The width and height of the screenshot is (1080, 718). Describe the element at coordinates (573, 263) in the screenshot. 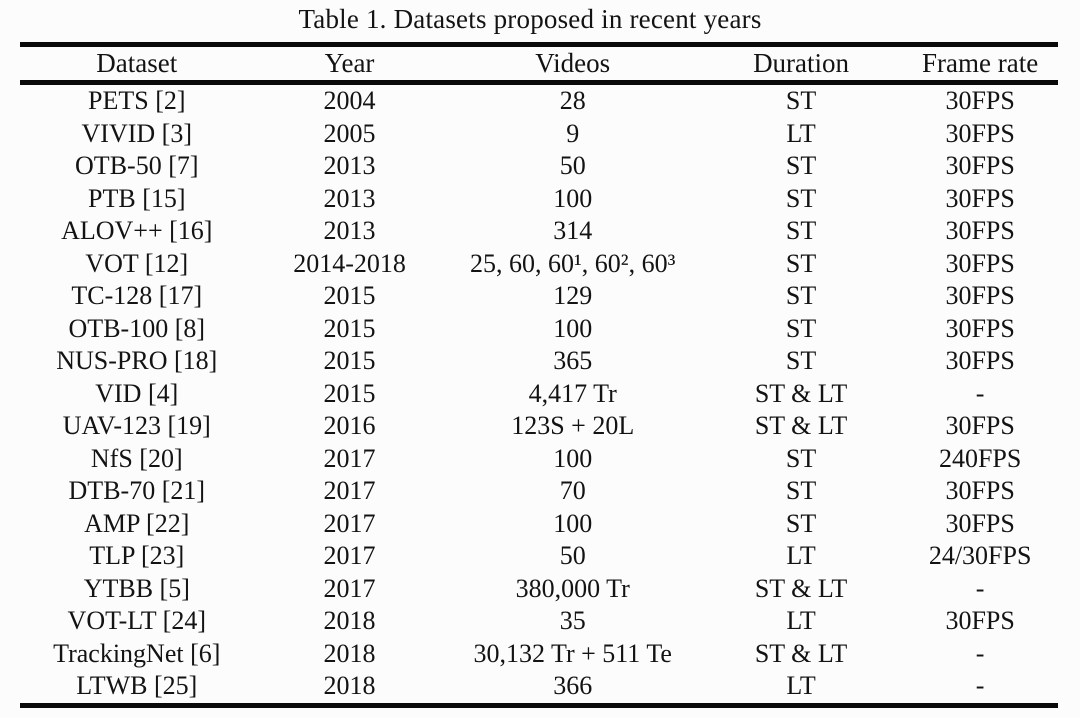

I see `table-cell: 25, 60, 60¹, 60², 60³` at that location.